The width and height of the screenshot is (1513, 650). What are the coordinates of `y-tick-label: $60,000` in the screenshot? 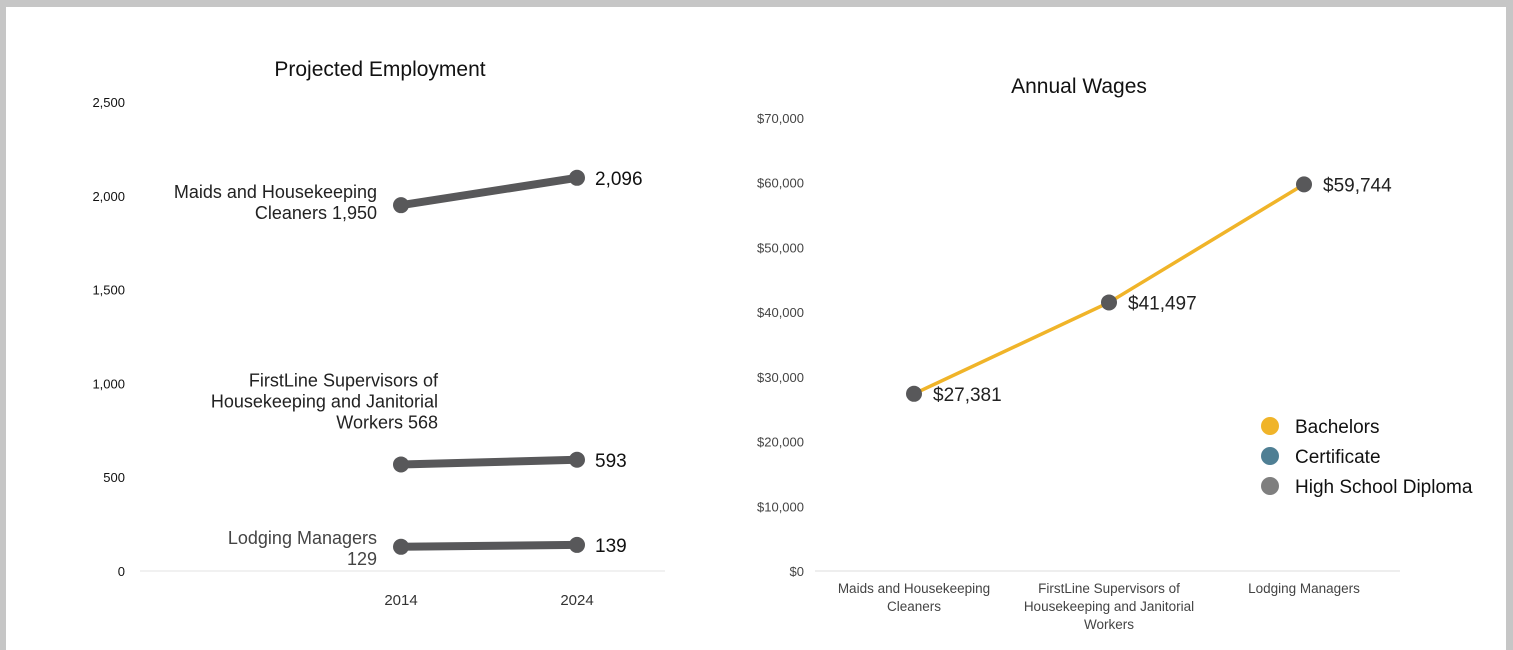 It's located at (780, 183).